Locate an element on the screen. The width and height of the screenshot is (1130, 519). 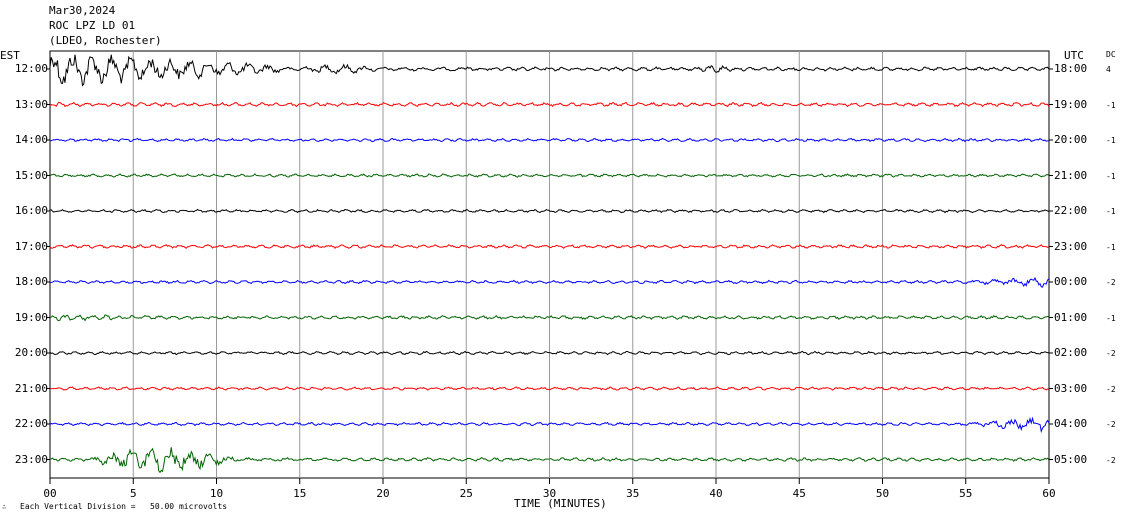
station-label: ROC LPZ LD 01 is located at coordinates (92, 25).